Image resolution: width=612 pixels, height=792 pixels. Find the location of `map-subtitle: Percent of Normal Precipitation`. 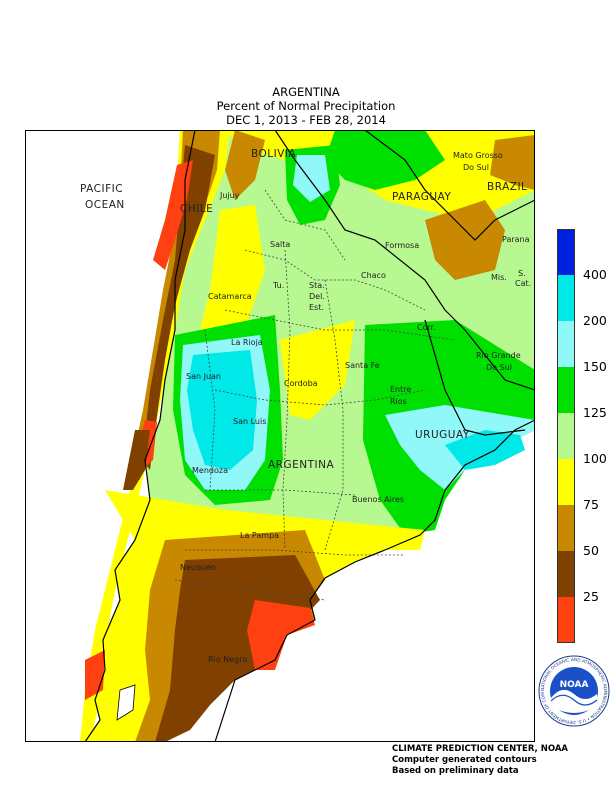

map-subtitle: Percent of Normal Precipitation is located at coordinates (306, 106).